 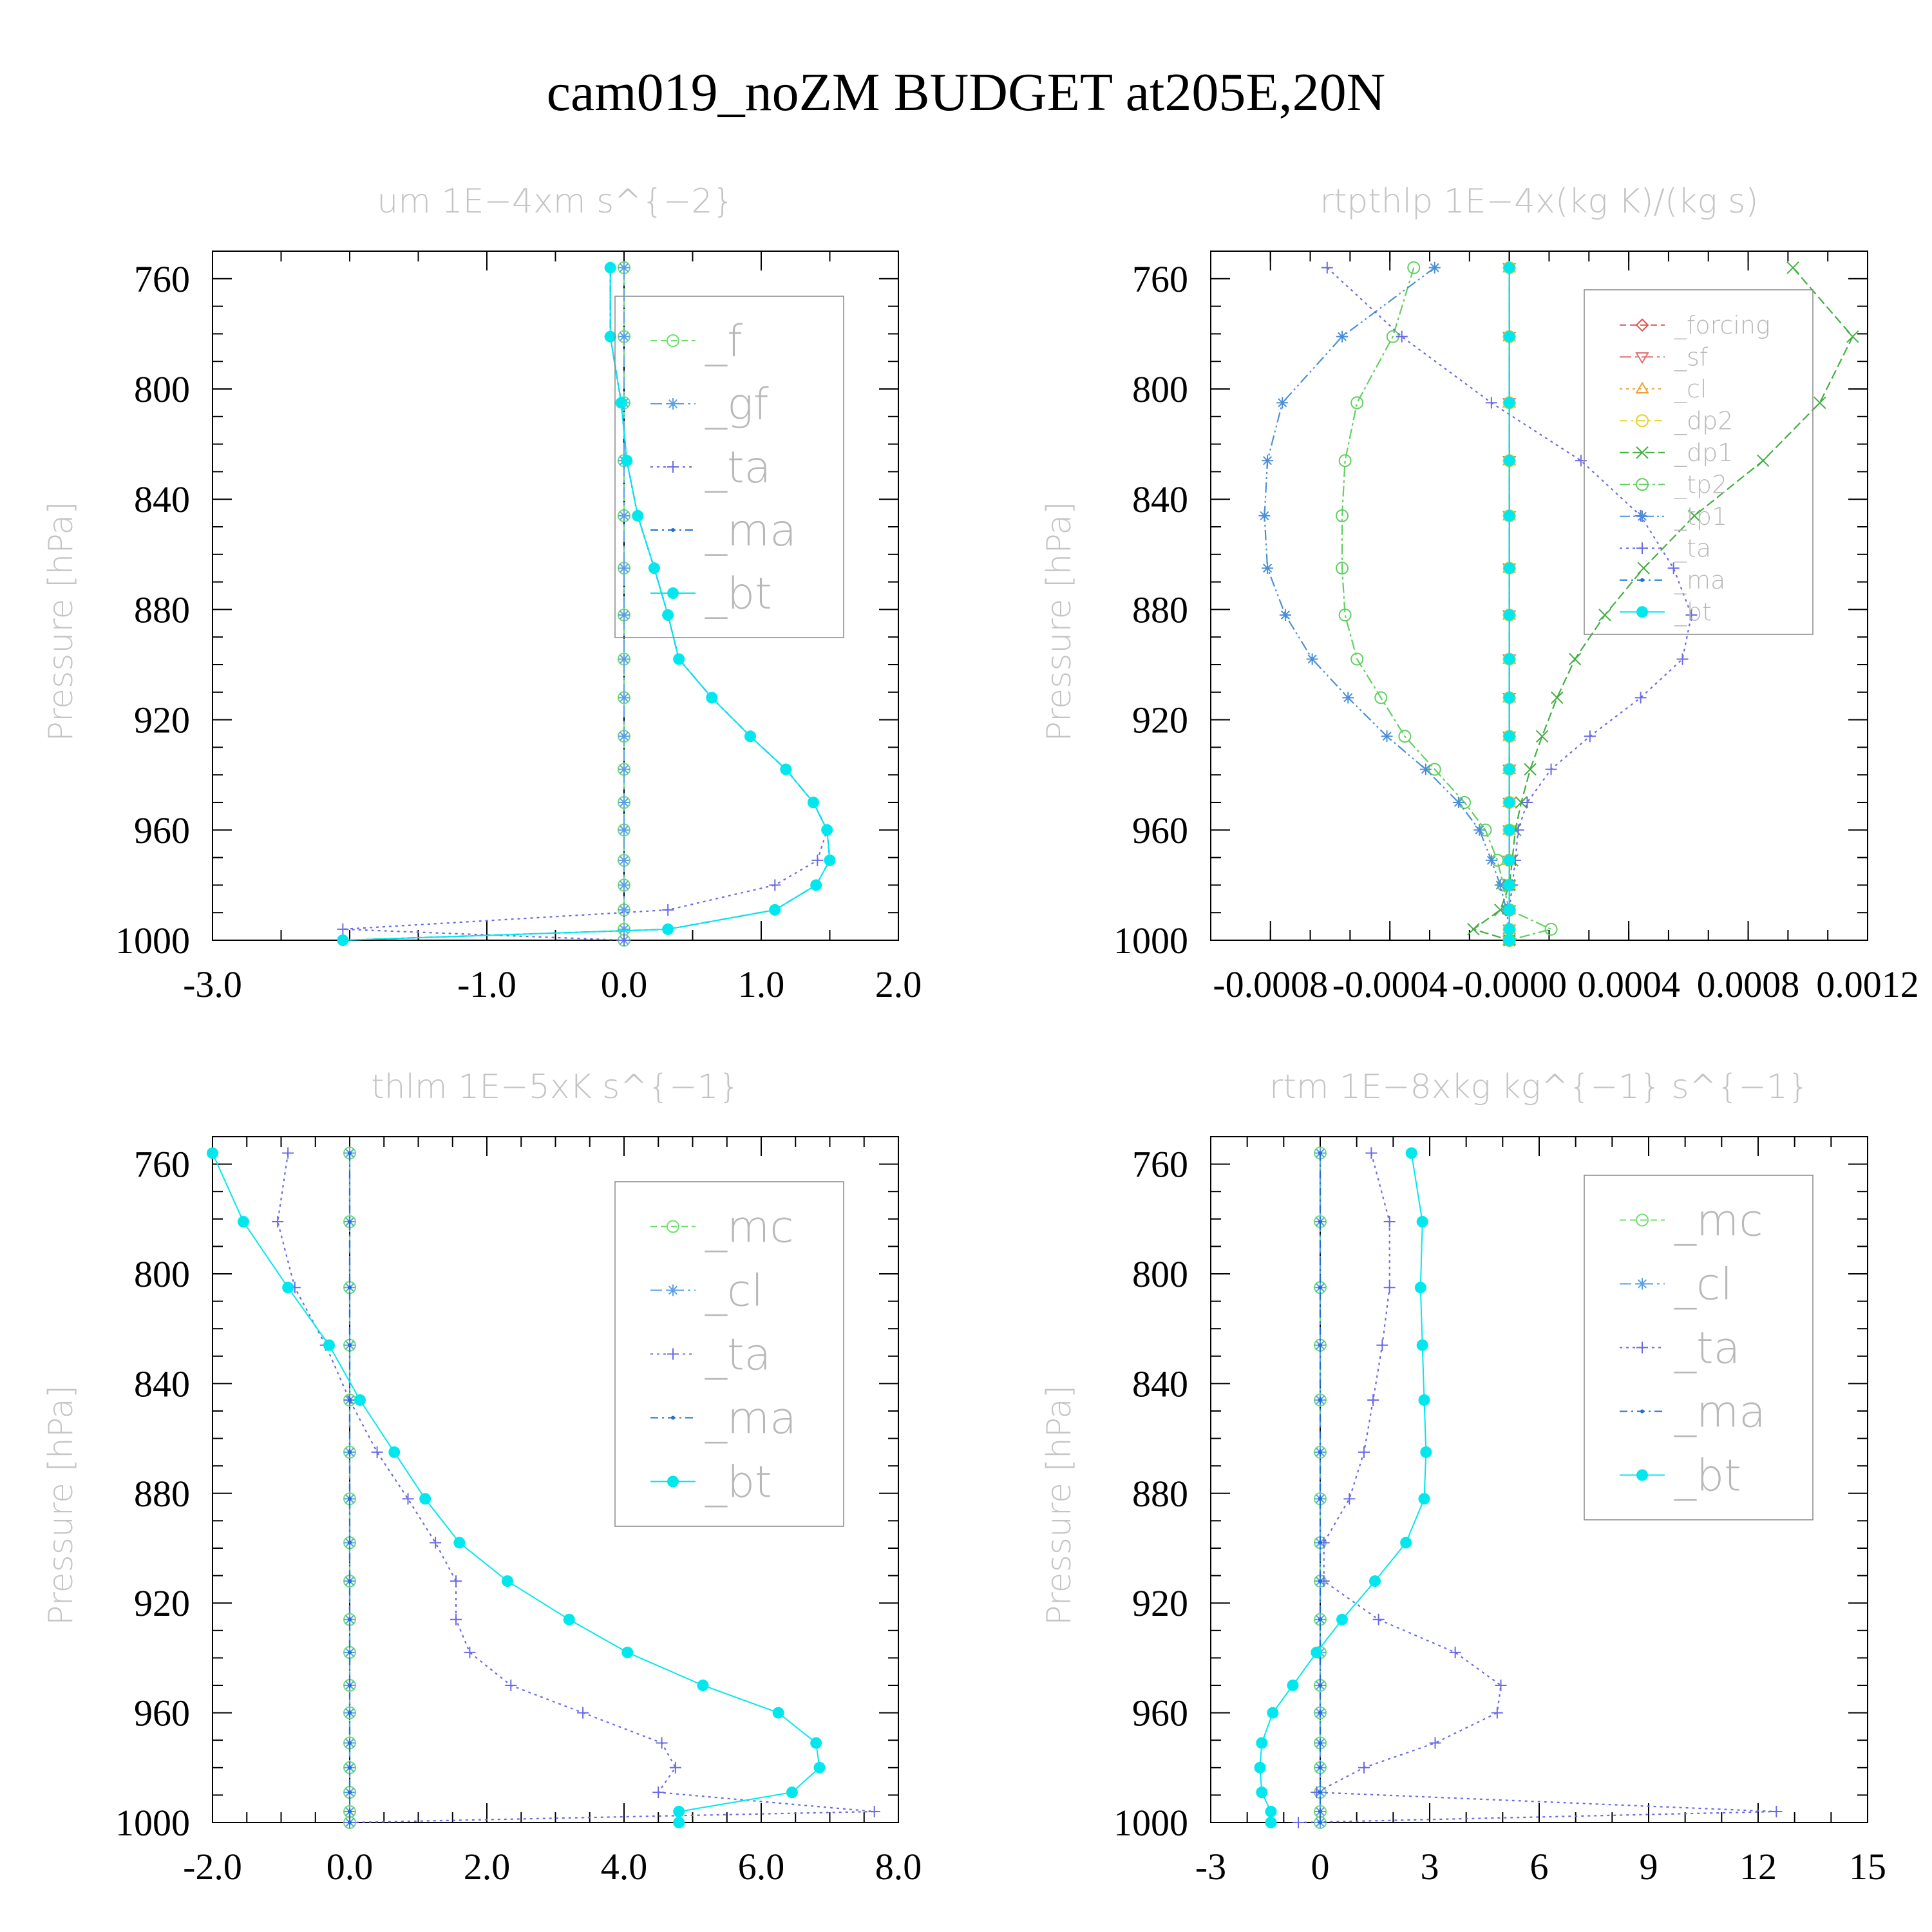 What do you see at coordinates (624, 984) in the screenshot?
I see `um-x-tick-label: 0.0` at bounding box center [624, 984].